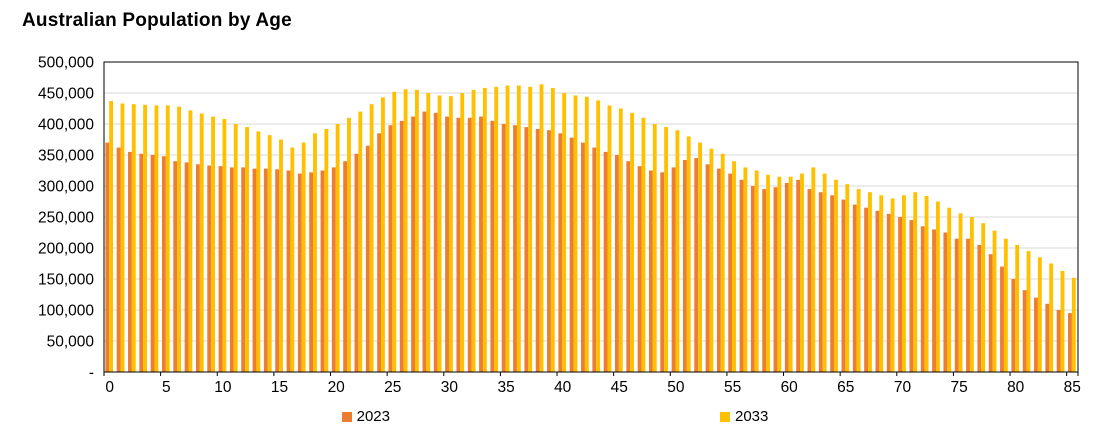 The width and height of the screenshot is (1110, 442). I want to click on y-axis-label: 400,000, so click(66, 125).